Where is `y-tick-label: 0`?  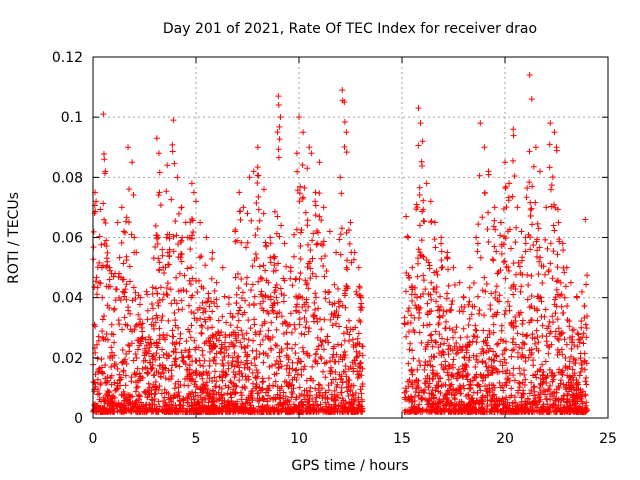 y-tick-label: 0 is located at coordinates (78, 419).